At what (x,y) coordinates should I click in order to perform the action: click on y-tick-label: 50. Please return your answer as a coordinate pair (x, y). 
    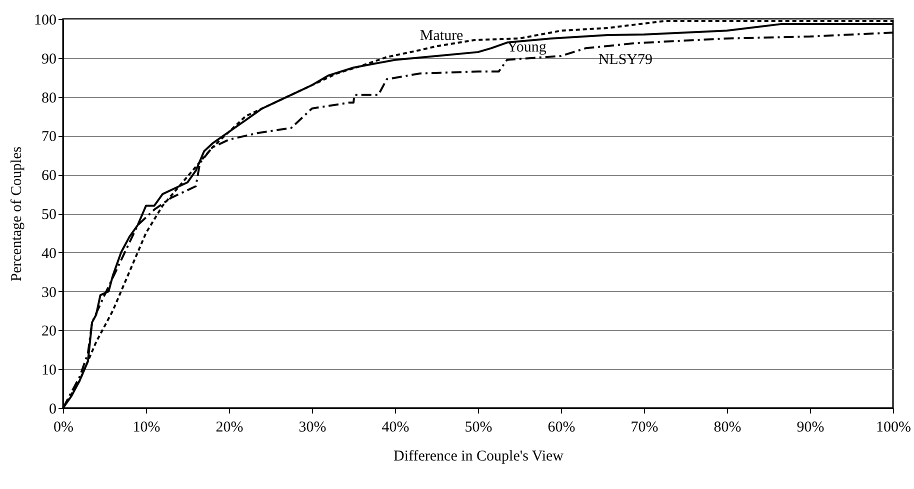
    Looking at the image, I should click on (49, 215).